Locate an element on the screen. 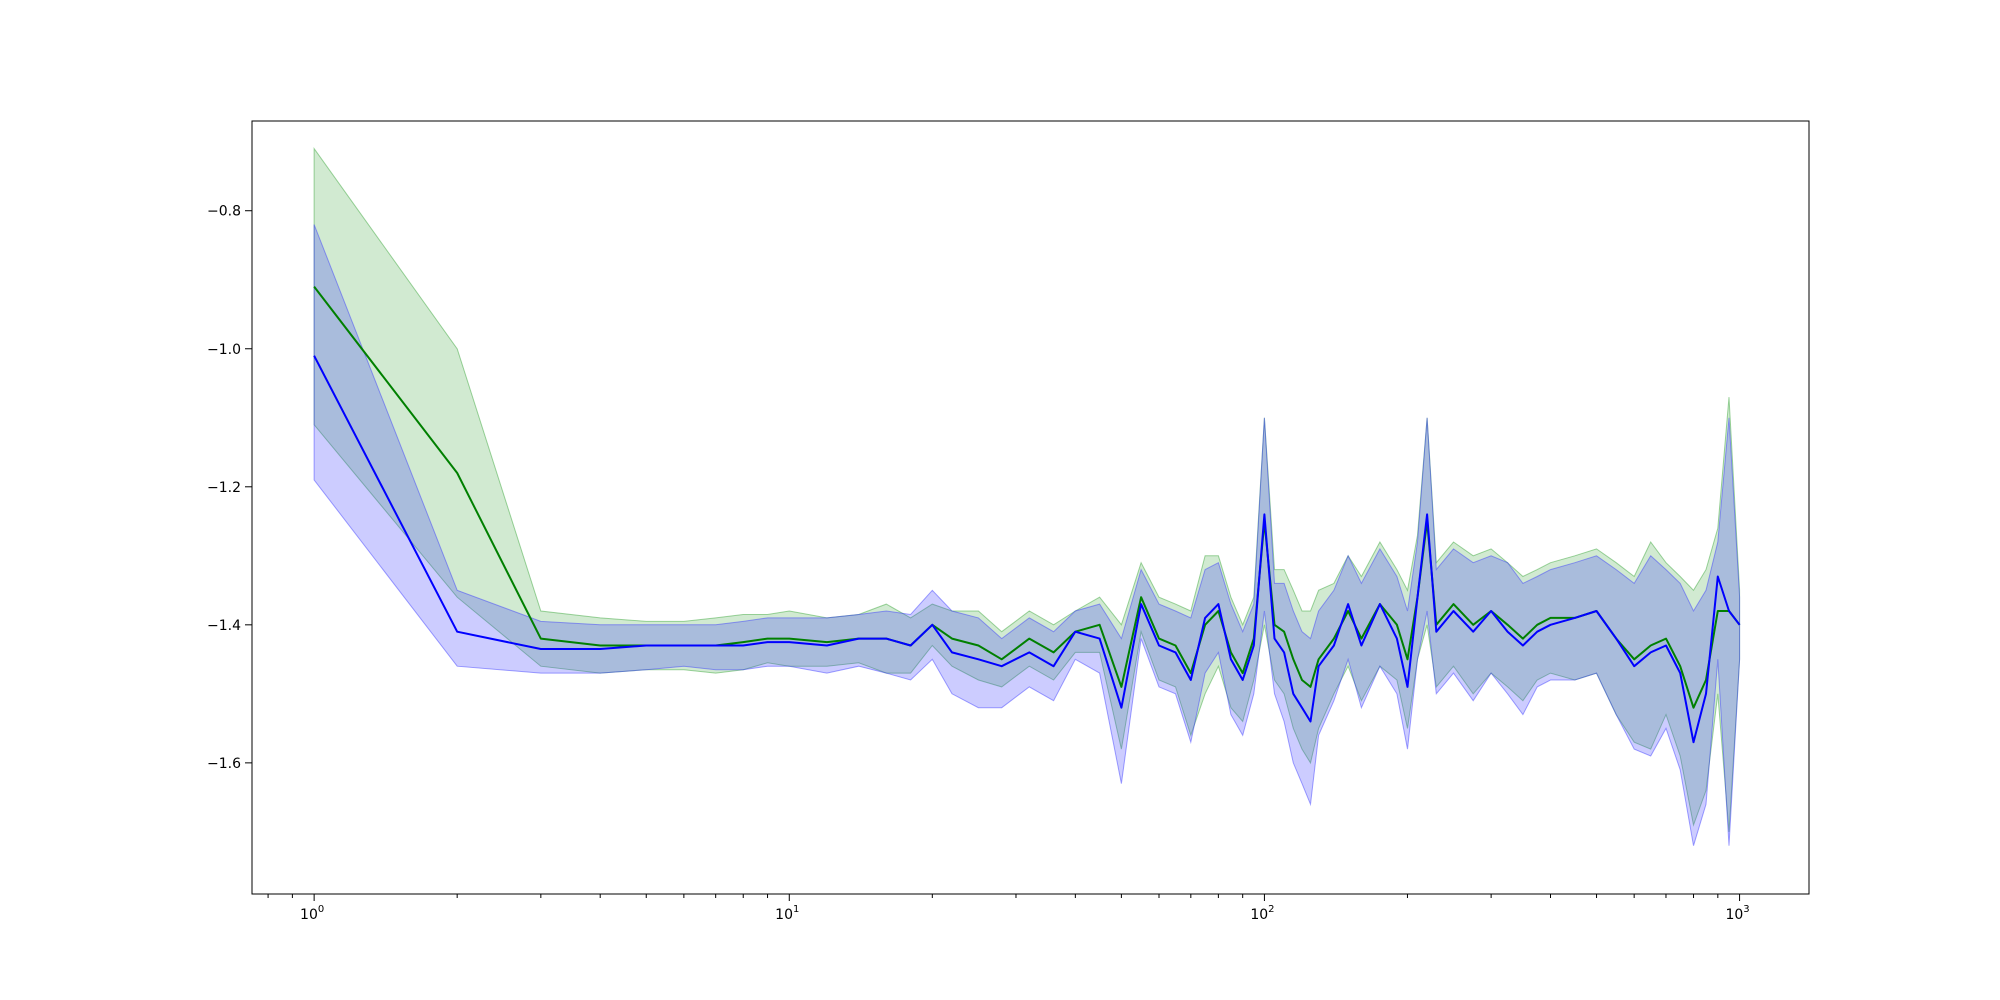 The width and height of the screenshot is (2000, 1000). y-axis: −0.8 −1.0 −1.2 −1.4 −1.6 is located at coordinates (229, 488).